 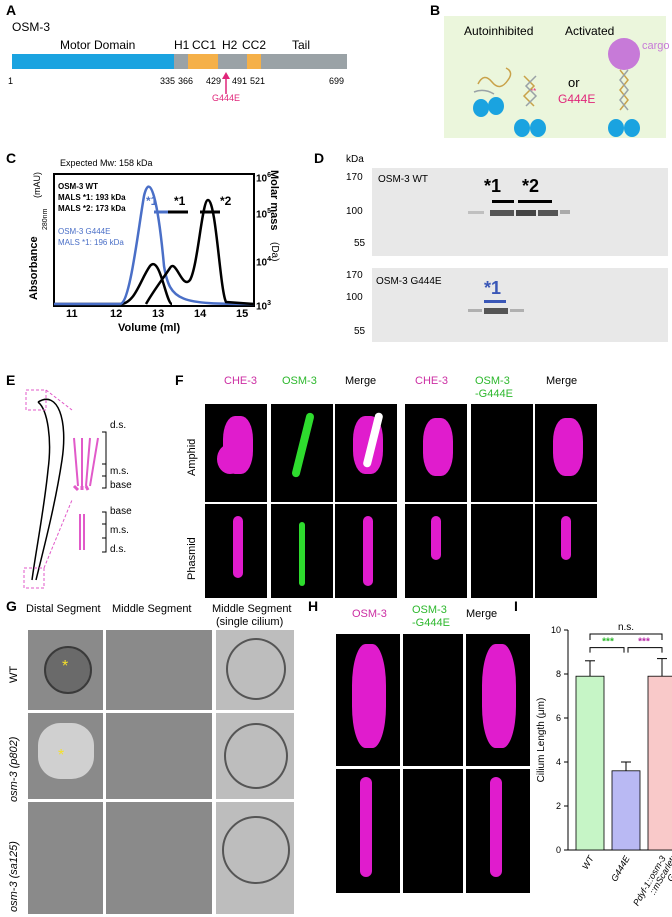 I want to click on tick-366: 366, so click(x=186, y=81).